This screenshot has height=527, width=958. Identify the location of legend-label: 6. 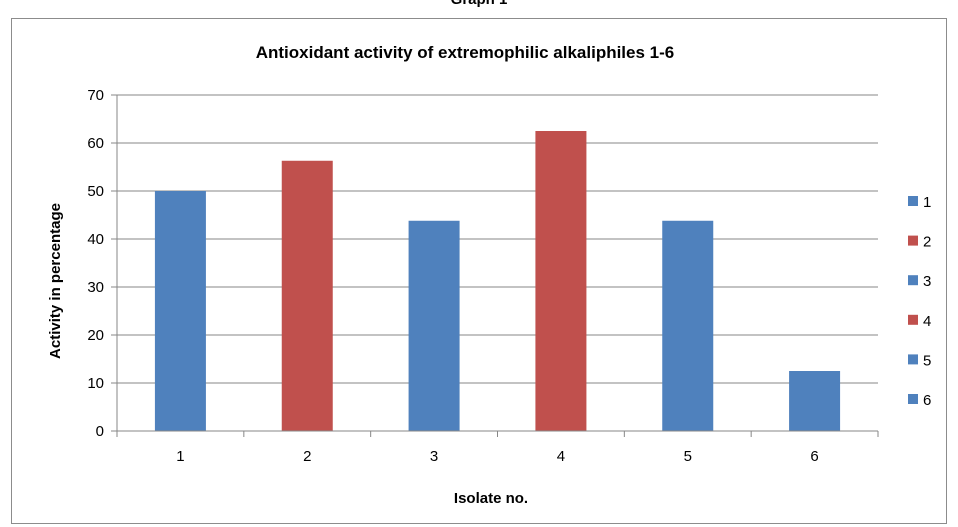
(927, 400).